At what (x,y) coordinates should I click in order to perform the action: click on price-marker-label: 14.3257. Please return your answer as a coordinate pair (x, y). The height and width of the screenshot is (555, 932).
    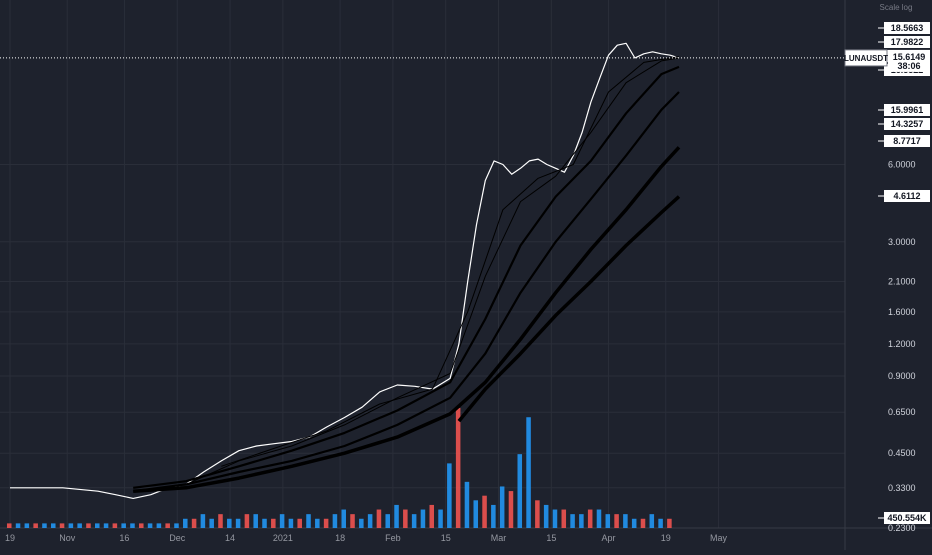
    Looking at the image, I should click on (907, 124).